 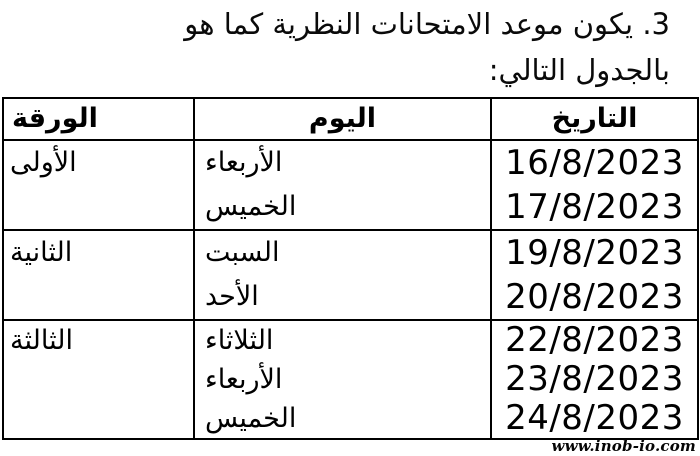 I want to click on paper-value: الثالثة, so click(x=41, y=340).